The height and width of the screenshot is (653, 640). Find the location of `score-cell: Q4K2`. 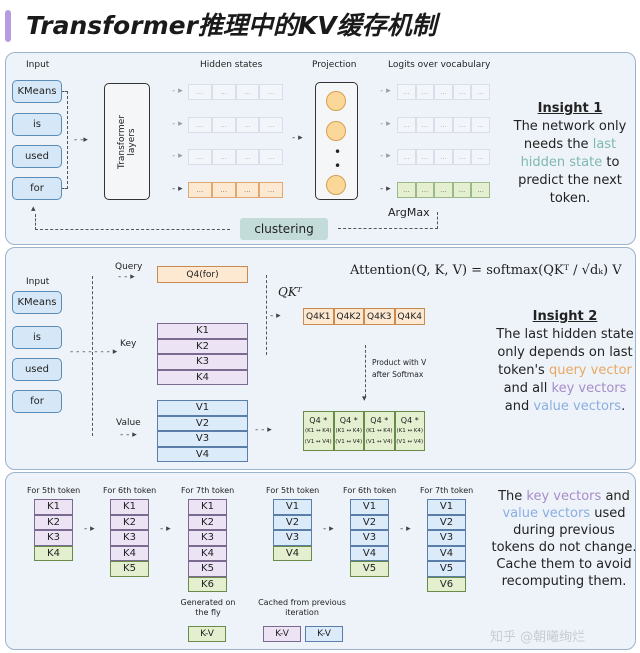

score-cell: Q4K2 is located at coordinates (348, 316).